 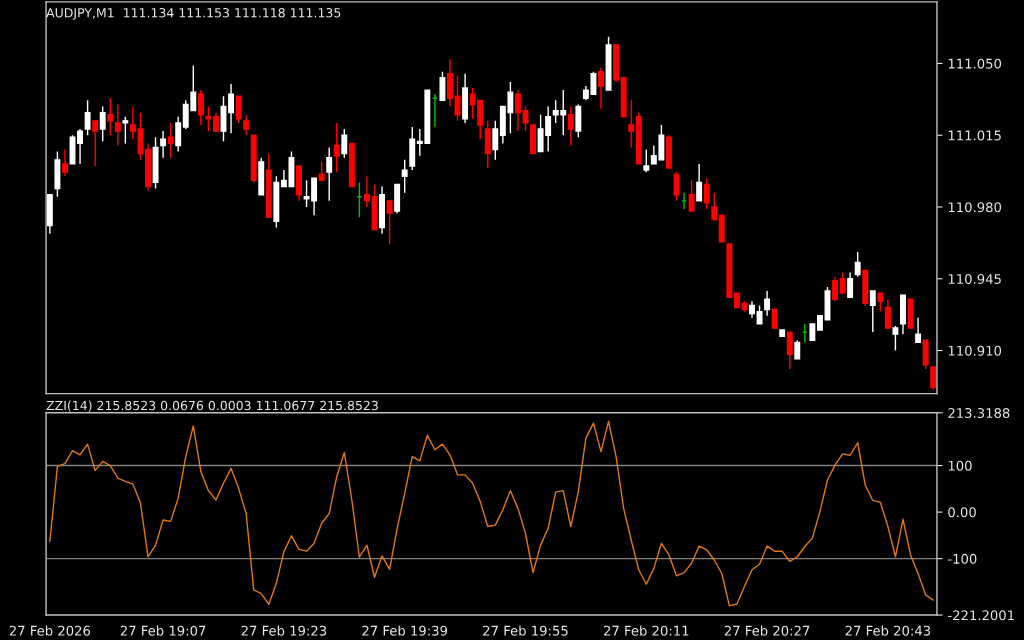 What do you see at coordinates (974, 135) in the screenshot?
I see `y-tick-label: 111.015` at bounding box center [974, 135].